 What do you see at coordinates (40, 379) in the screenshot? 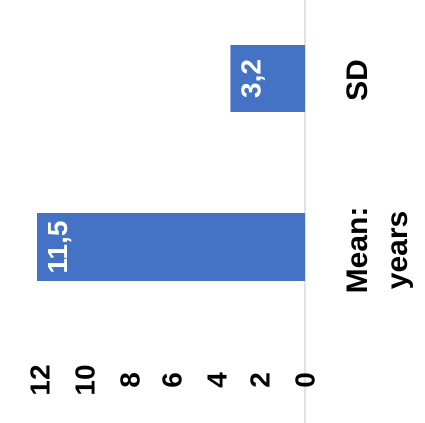
I see `value-tick-label: 12` at bounding box center [40, 379].